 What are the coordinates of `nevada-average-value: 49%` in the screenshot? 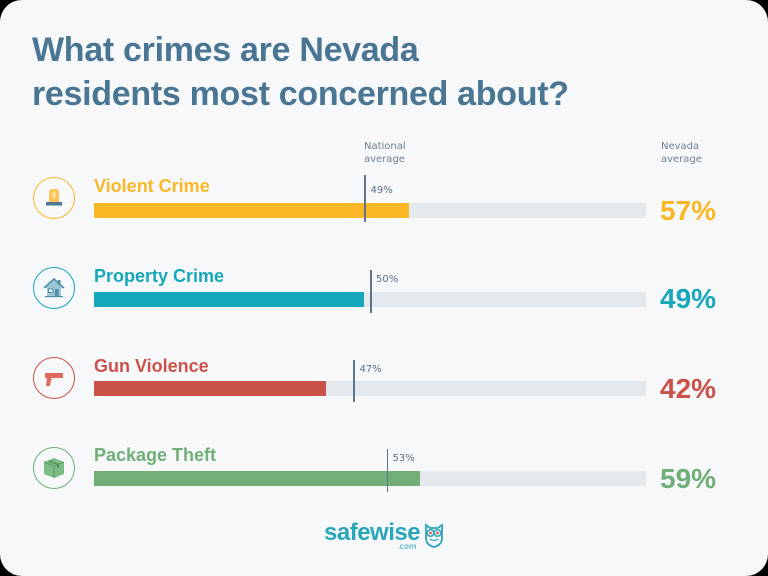 It's located at (688, 298).